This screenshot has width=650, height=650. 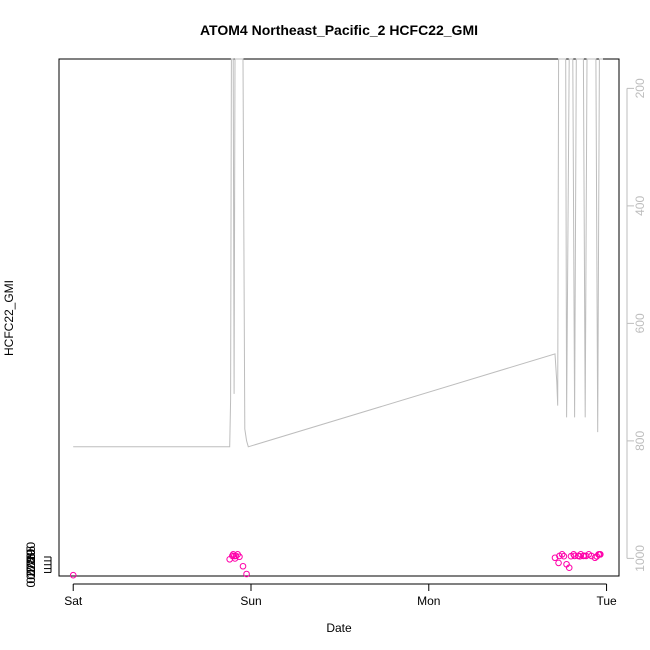 What do you see at coordinates (31, 564) in the screenshot?
I see `y-tick-label: 0.280` at bounding box center [31, 564].